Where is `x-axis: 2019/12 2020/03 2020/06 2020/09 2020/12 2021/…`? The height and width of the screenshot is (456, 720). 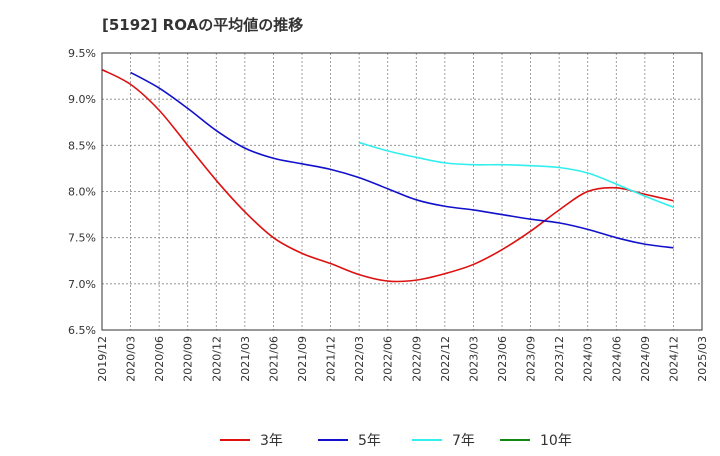
x-axis: 2019/12 2020/03 2020/06 2020/09 2020/12 2021/… is located at coordinates (402, 359).